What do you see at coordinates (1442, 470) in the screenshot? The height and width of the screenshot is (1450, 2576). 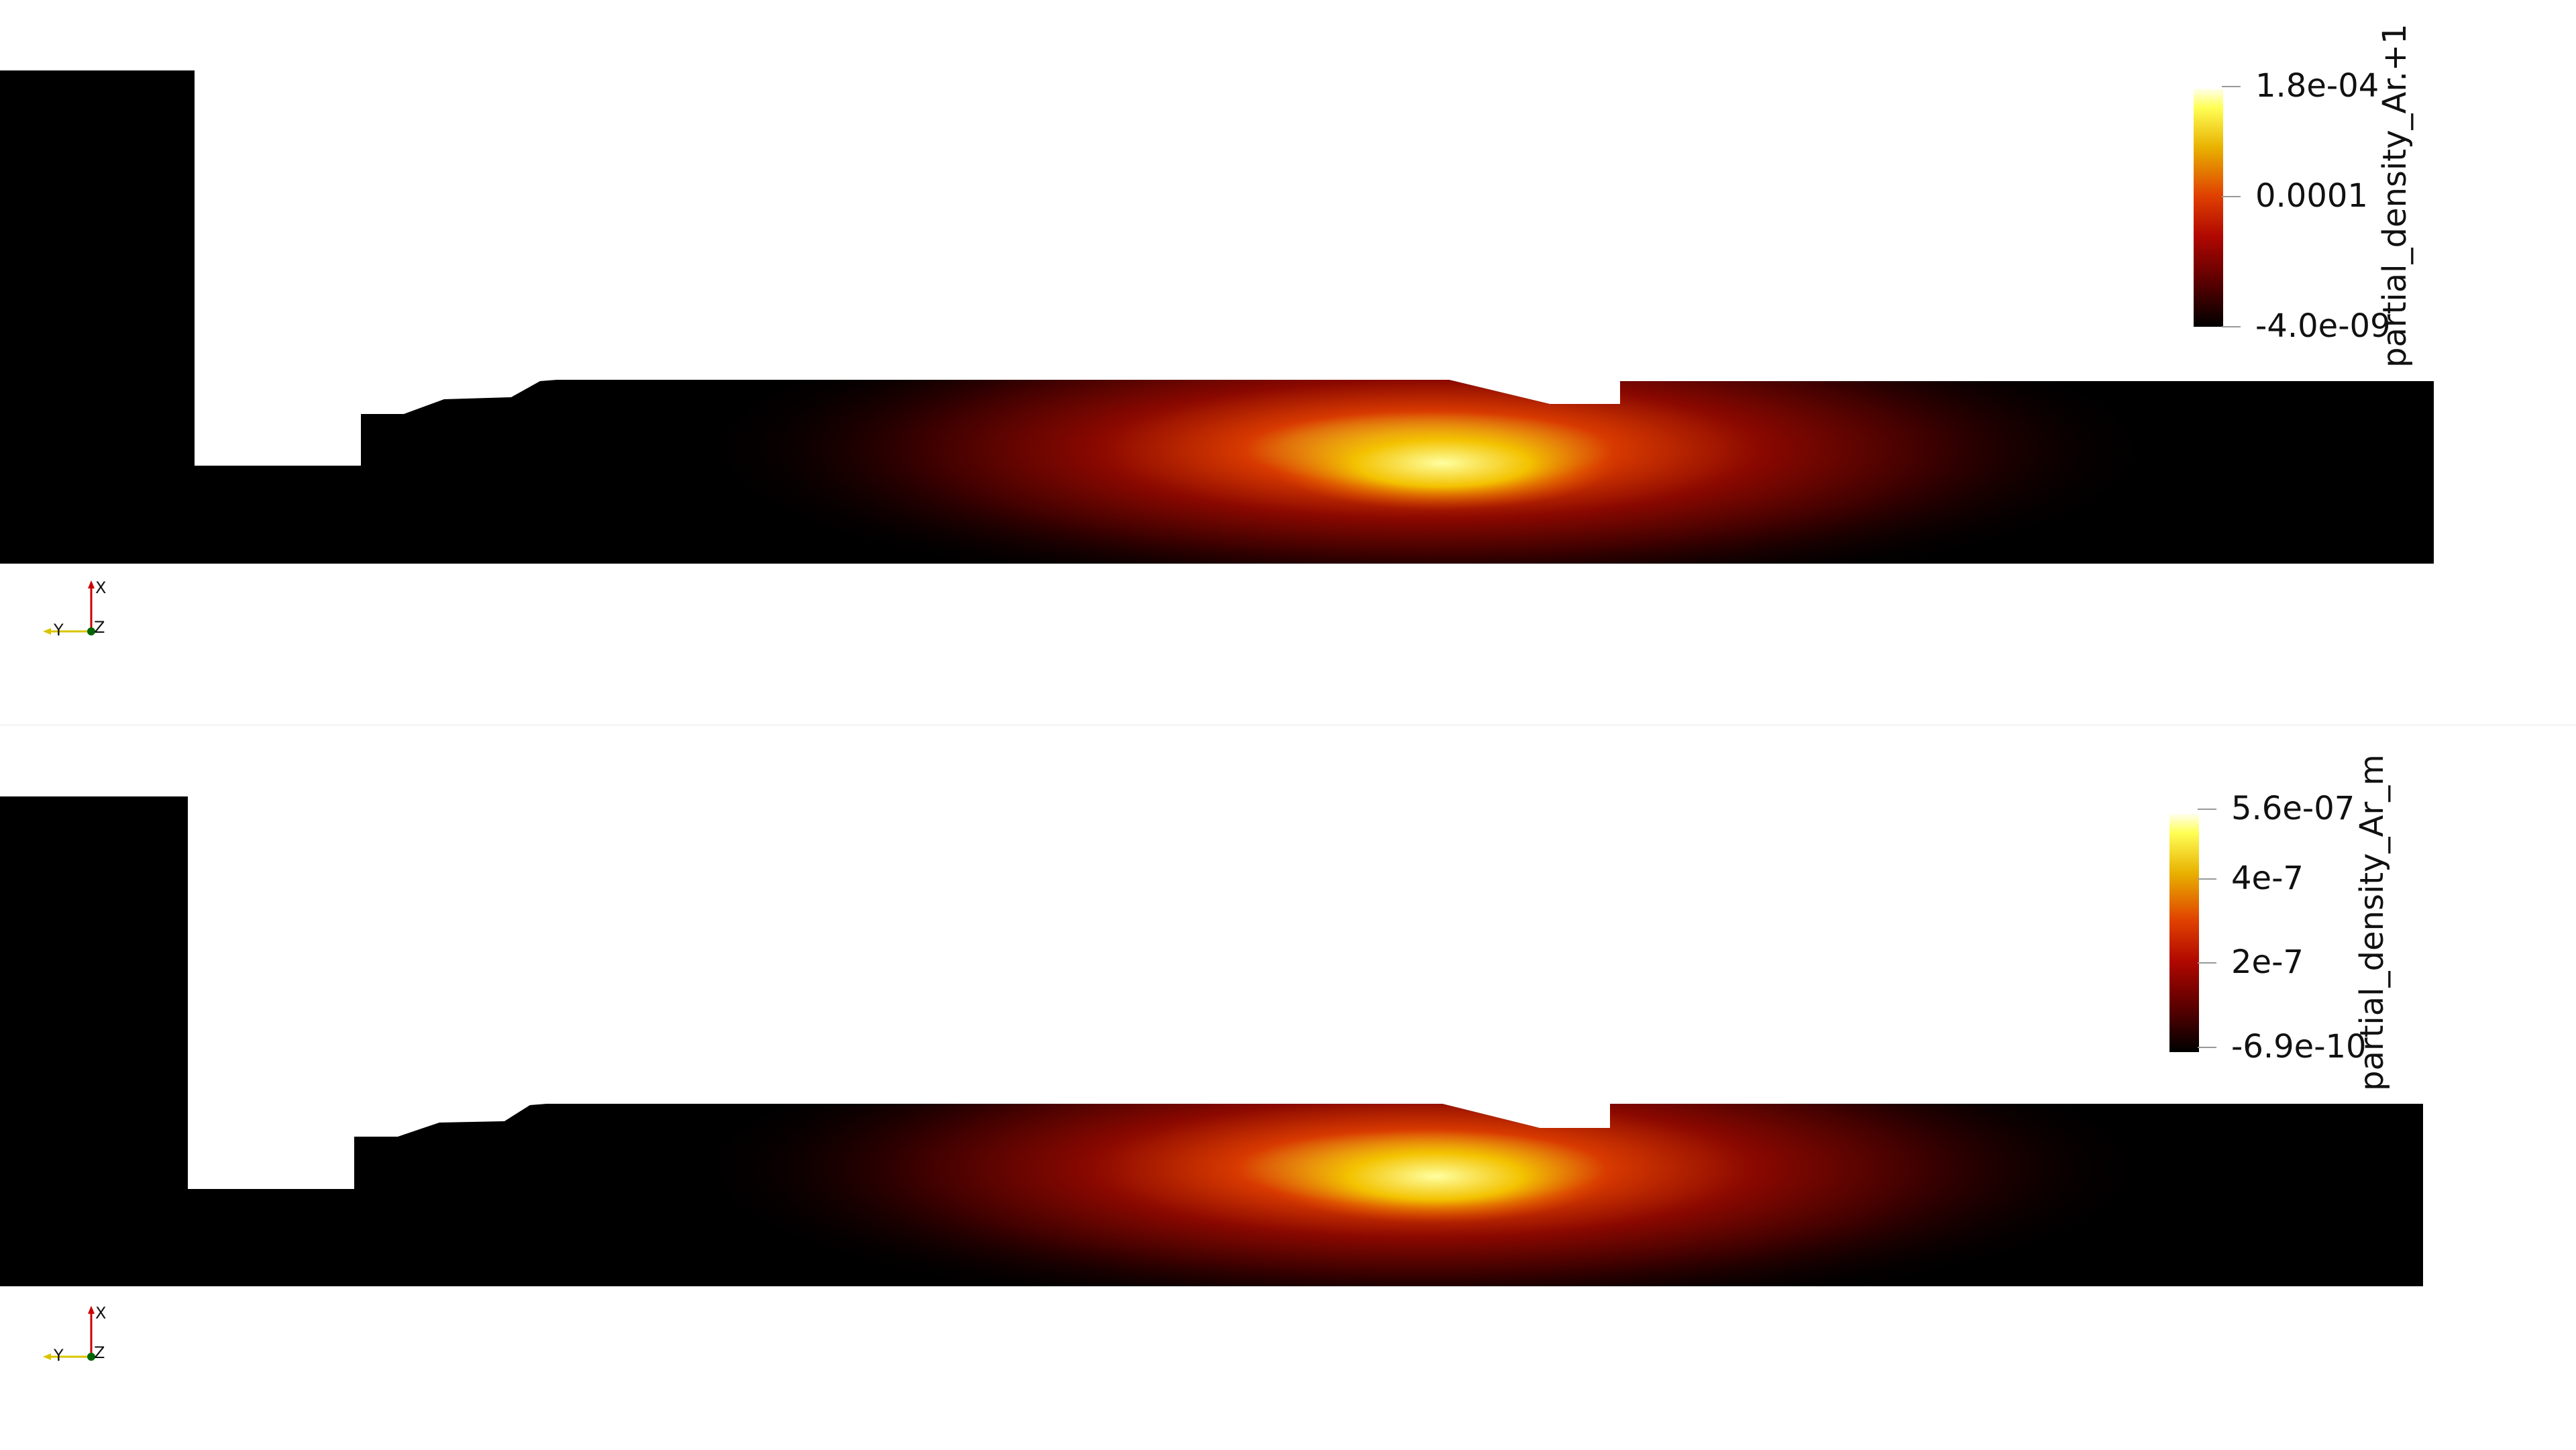 I see `density-peak-top` at bounding box center [1442, 470].